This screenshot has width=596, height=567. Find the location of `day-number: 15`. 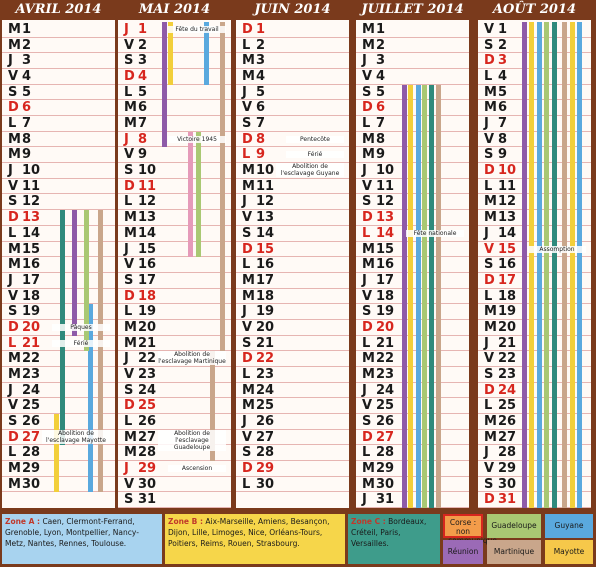

day-number: 15 is located at coordinates (385, 249).